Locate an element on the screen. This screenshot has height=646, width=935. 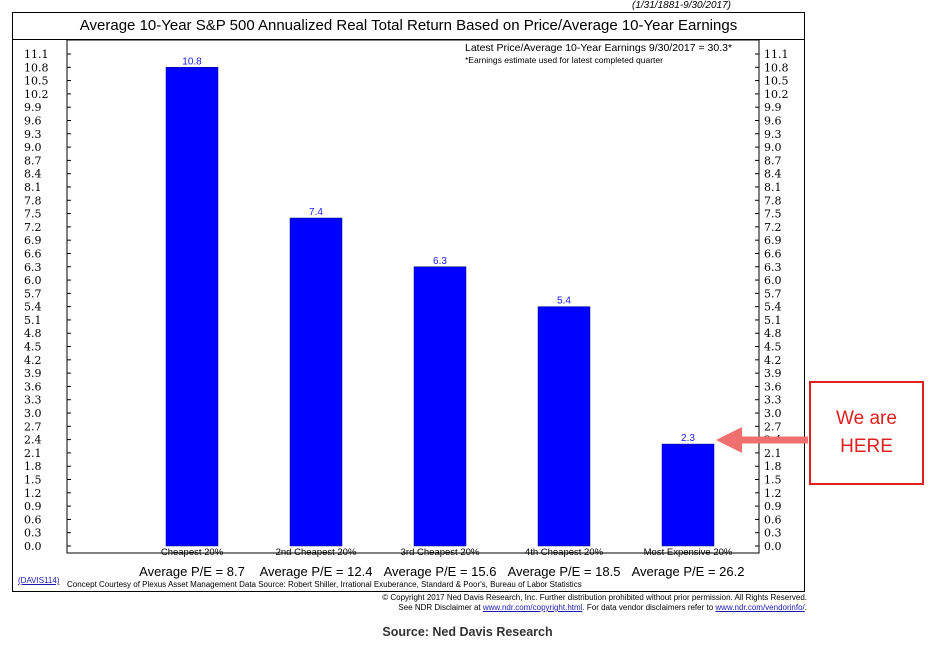
y-tick-label: 6.6 is located at coordinates (33, 253).